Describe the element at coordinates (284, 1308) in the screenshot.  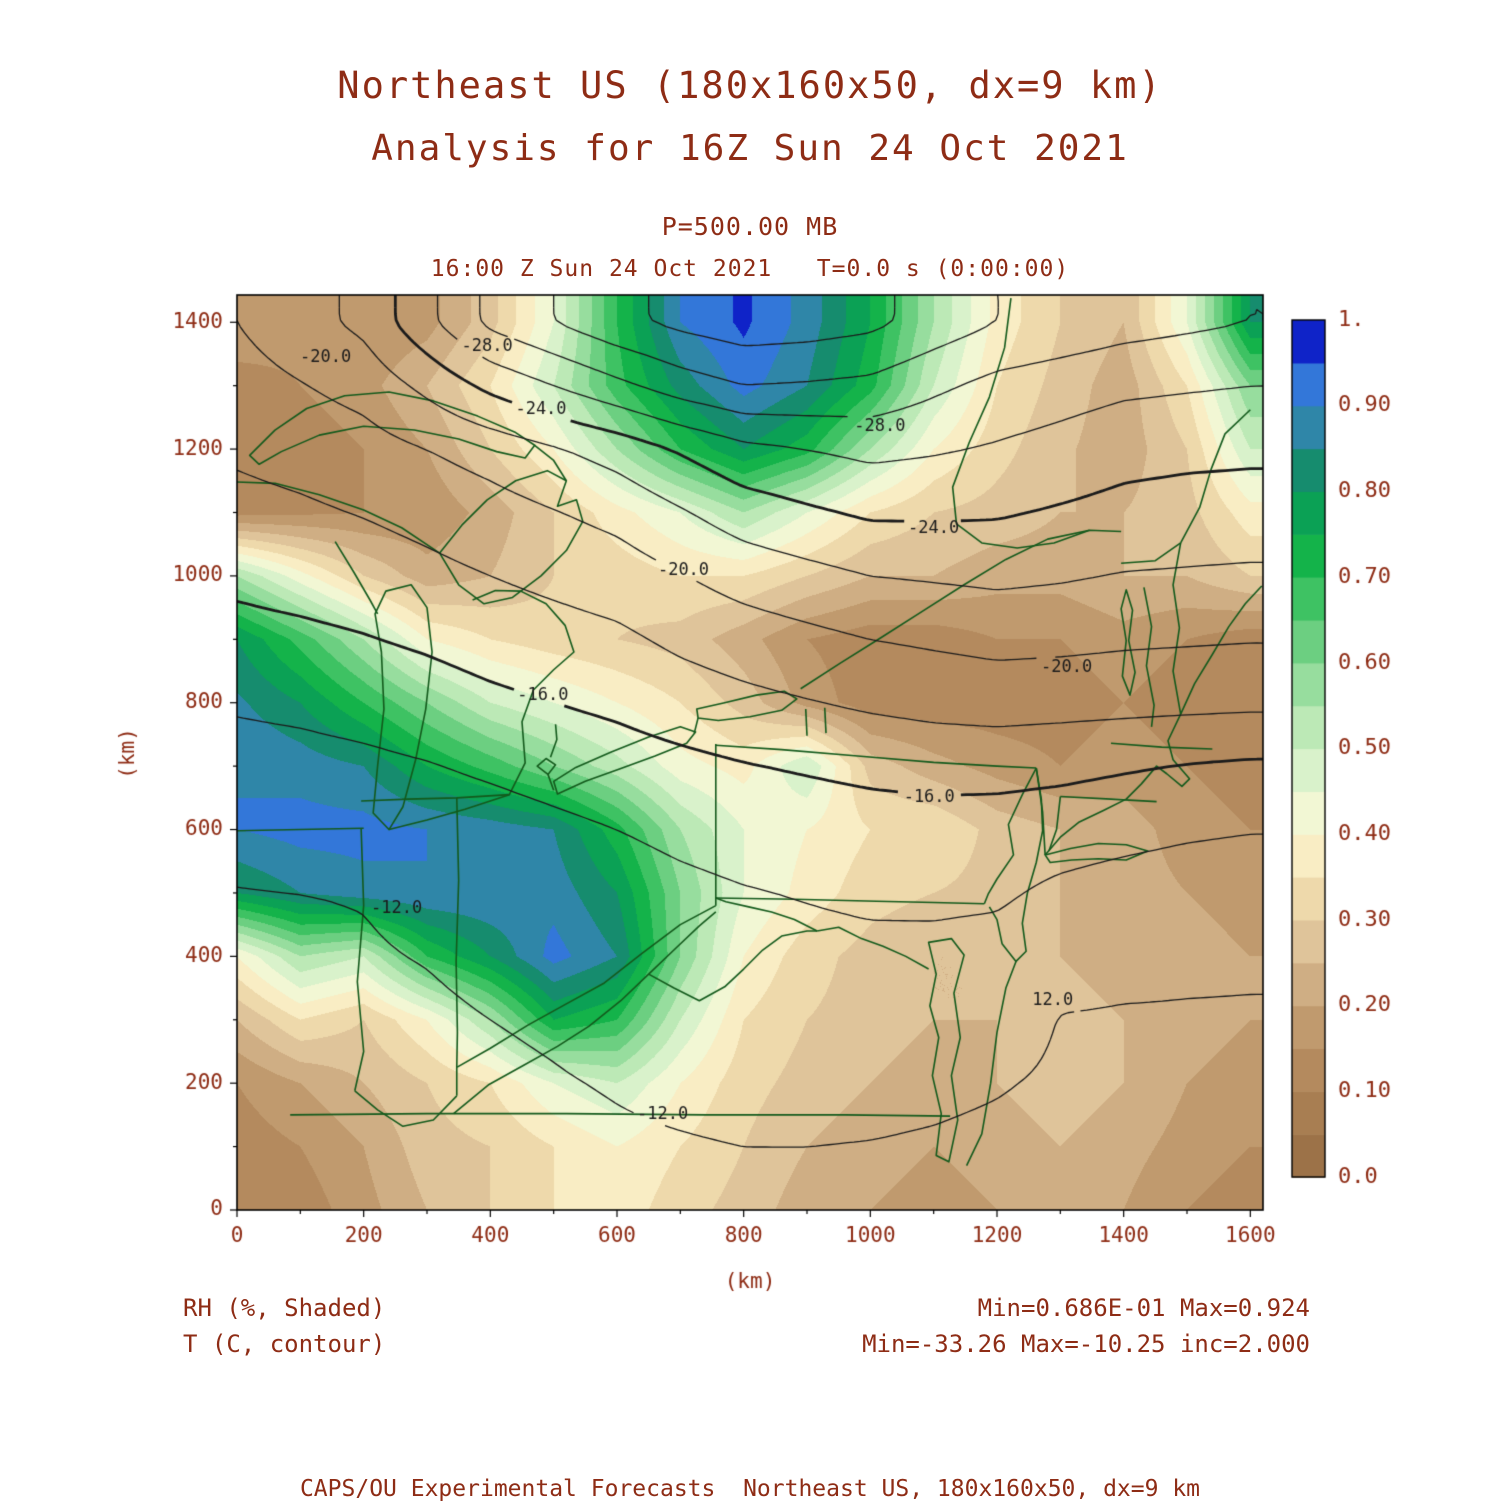
I see `shaded-field-label: RH (%, Shaded)` at that location.